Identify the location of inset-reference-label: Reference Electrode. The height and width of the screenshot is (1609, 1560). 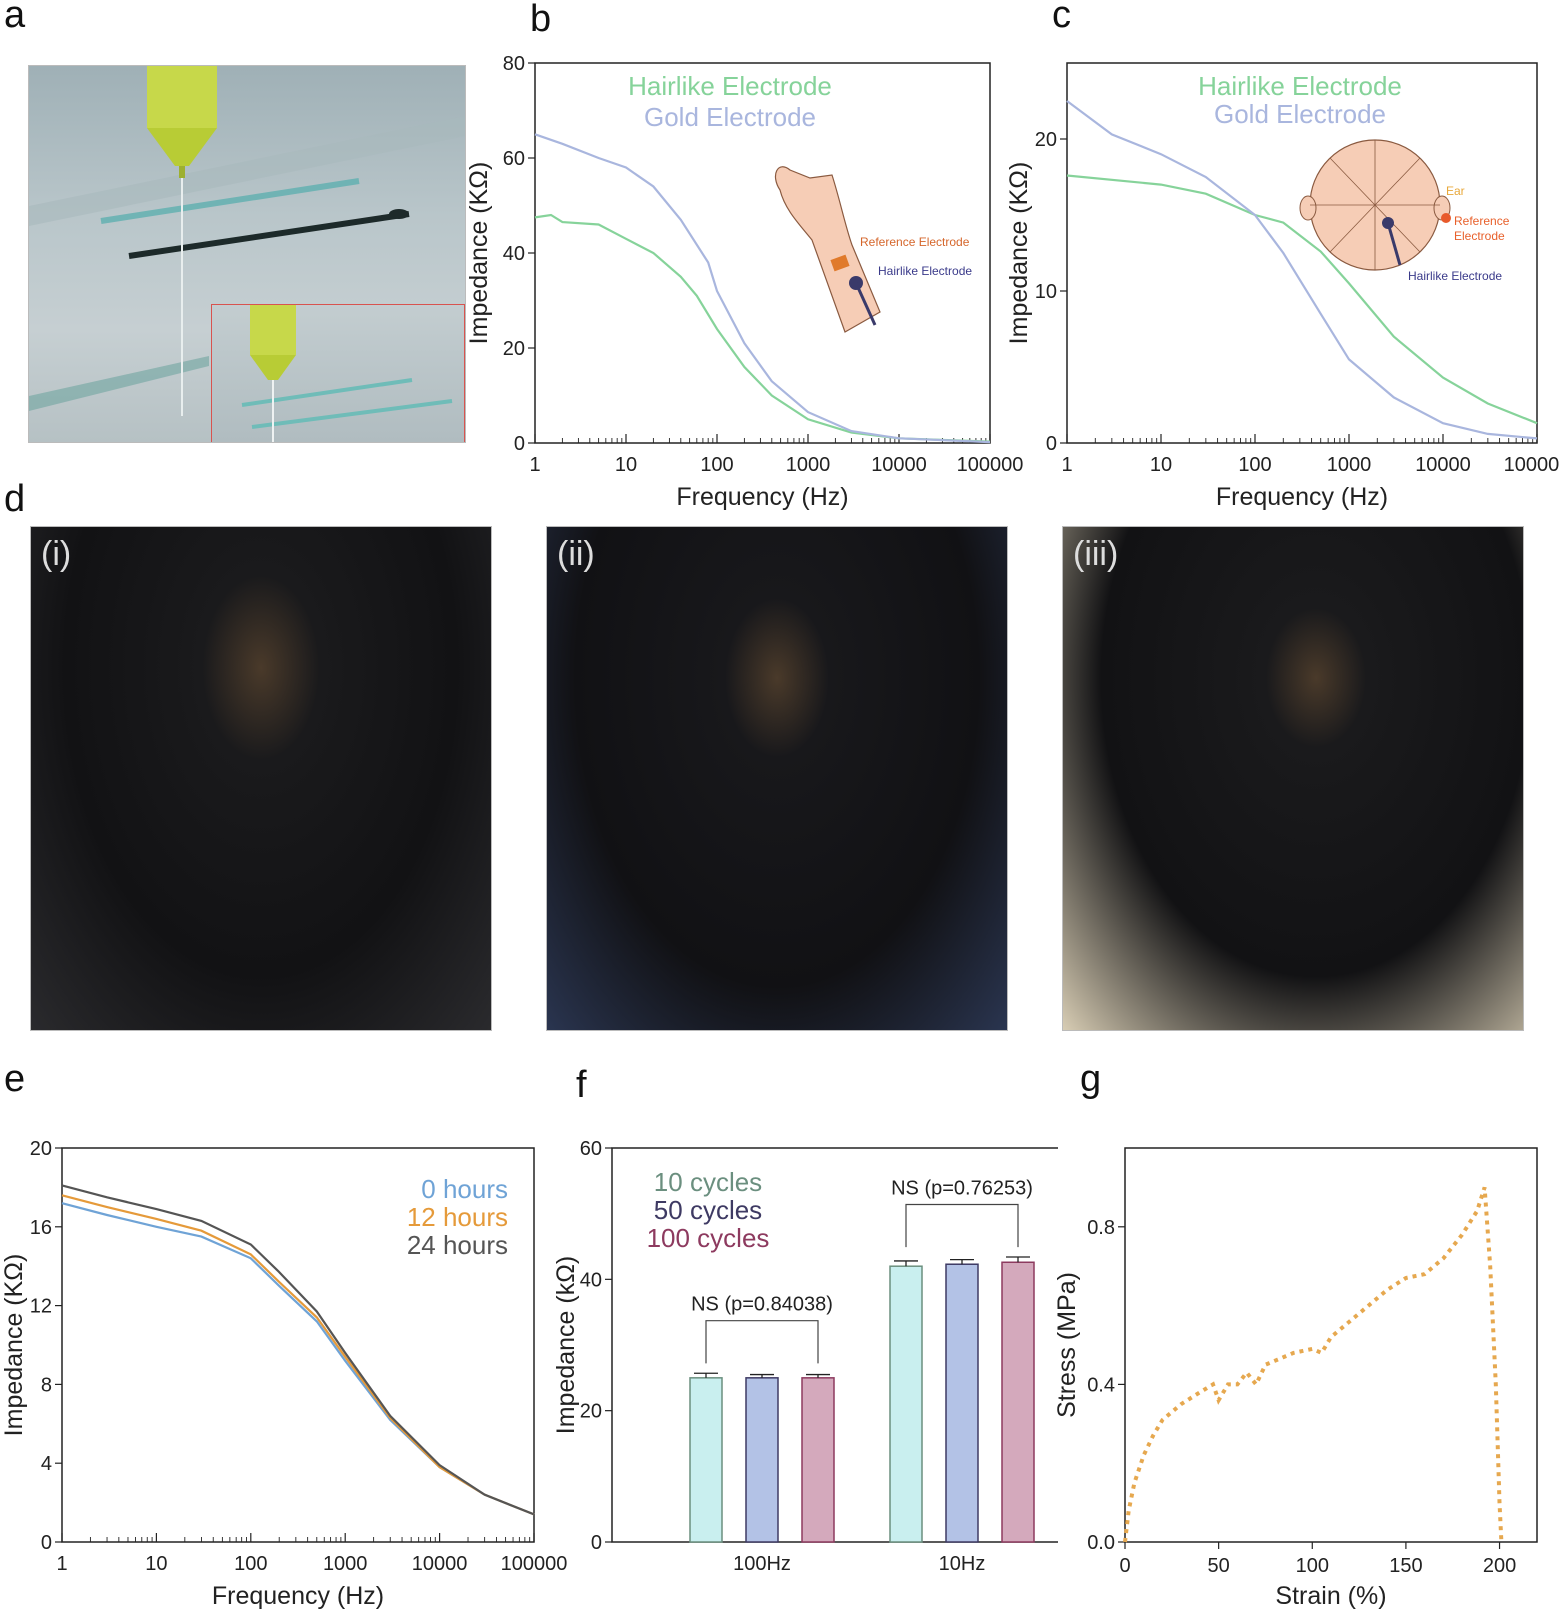
(915, 242).